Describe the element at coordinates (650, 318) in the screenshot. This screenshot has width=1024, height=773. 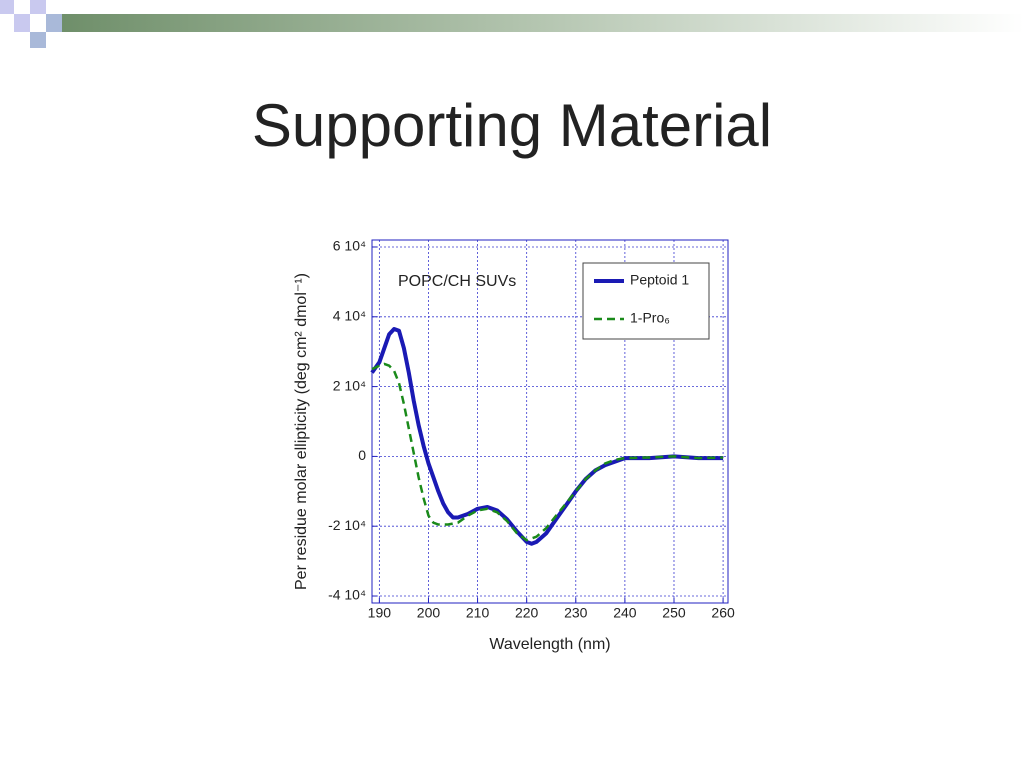
I see `legend-label: 1-Pro₆` at that location.